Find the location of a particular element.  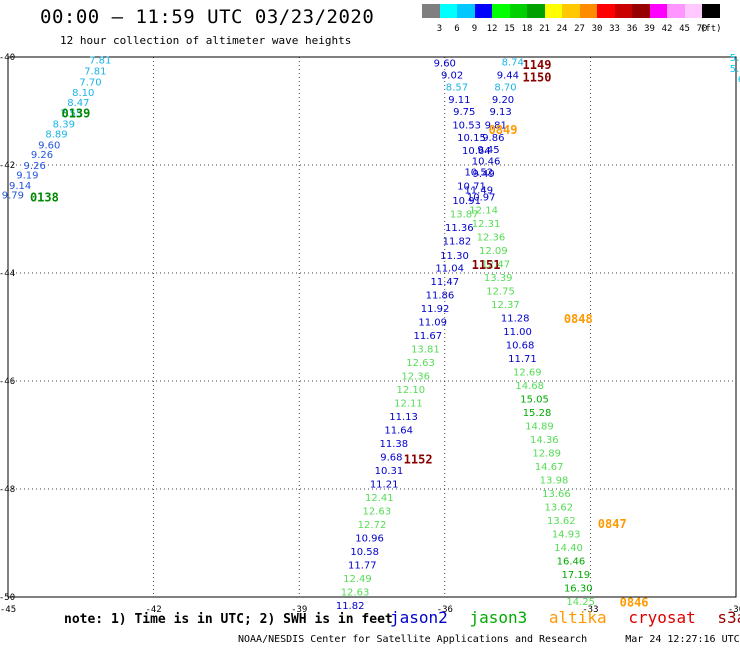

wave-height-value: 12.47 is located at coordinates (495, 264).